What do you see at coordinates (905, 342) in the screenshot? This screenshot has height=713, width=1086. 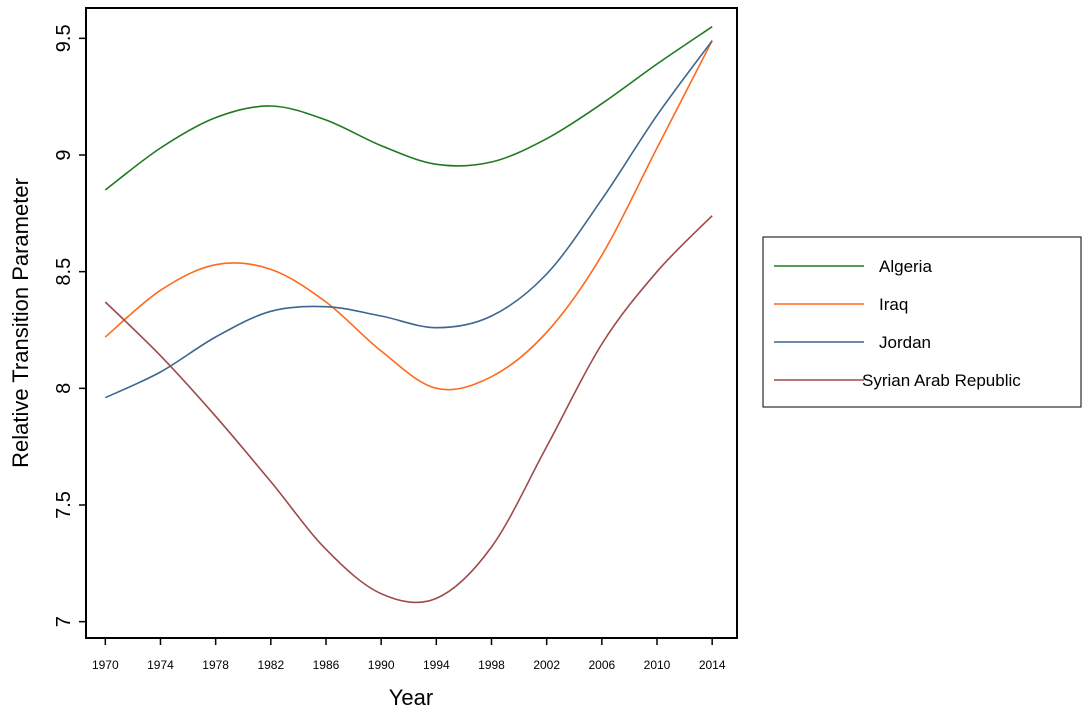 I see `legend-label-jordan: Jordan` at bounding box center [905, 342].